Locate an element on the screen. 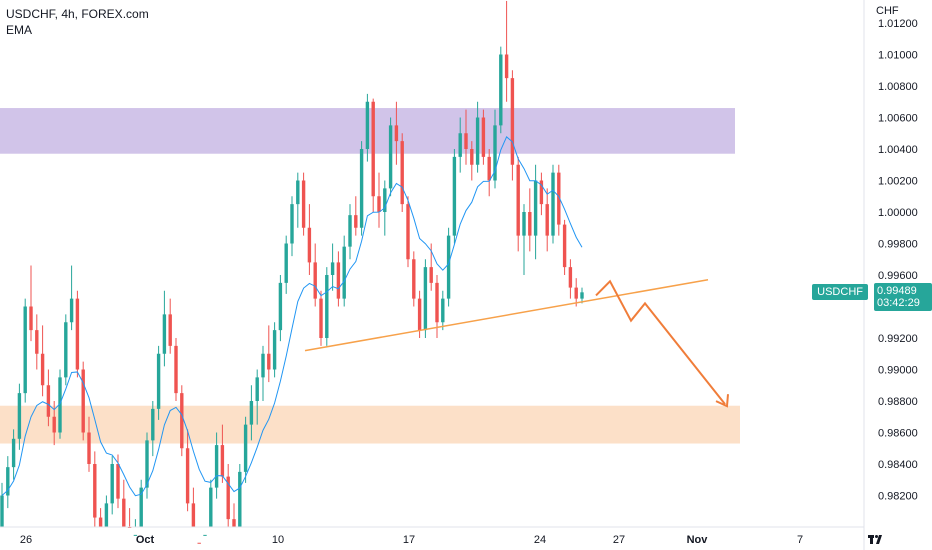  indicator-ema-label: EMA is located at coordinates (19, 30).